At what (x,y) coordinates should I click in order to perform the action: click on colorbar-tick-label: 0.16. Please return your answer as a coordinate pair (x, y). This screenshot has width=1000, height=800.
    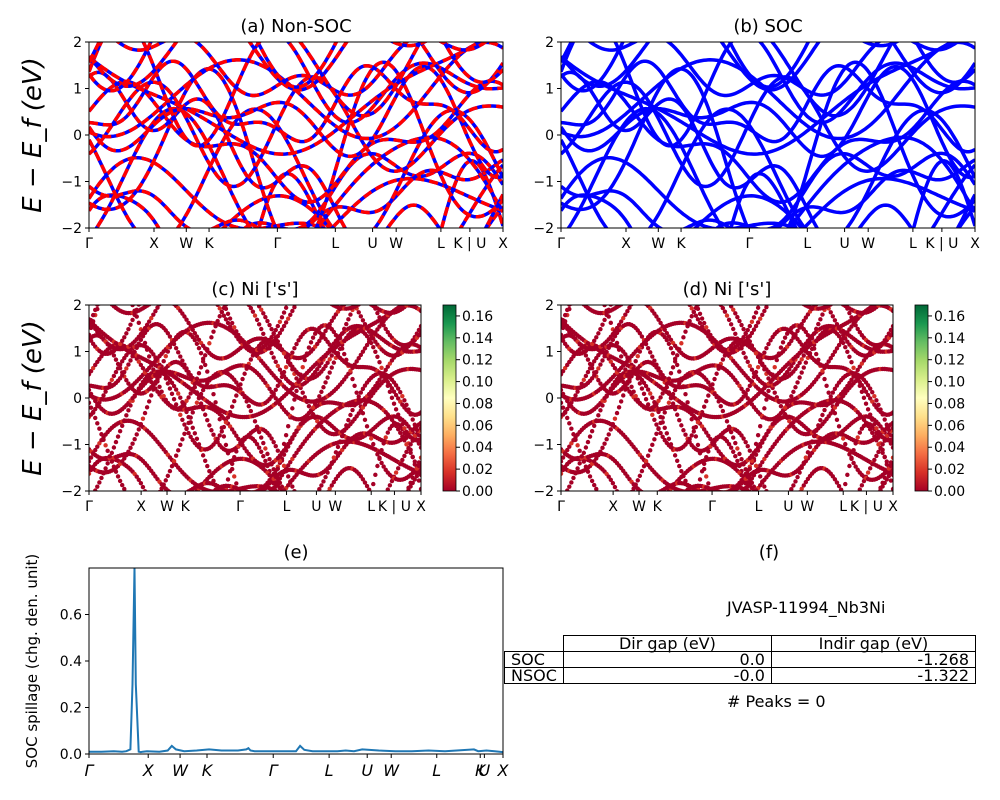
    Looking at the image, I should click on (477, 317).